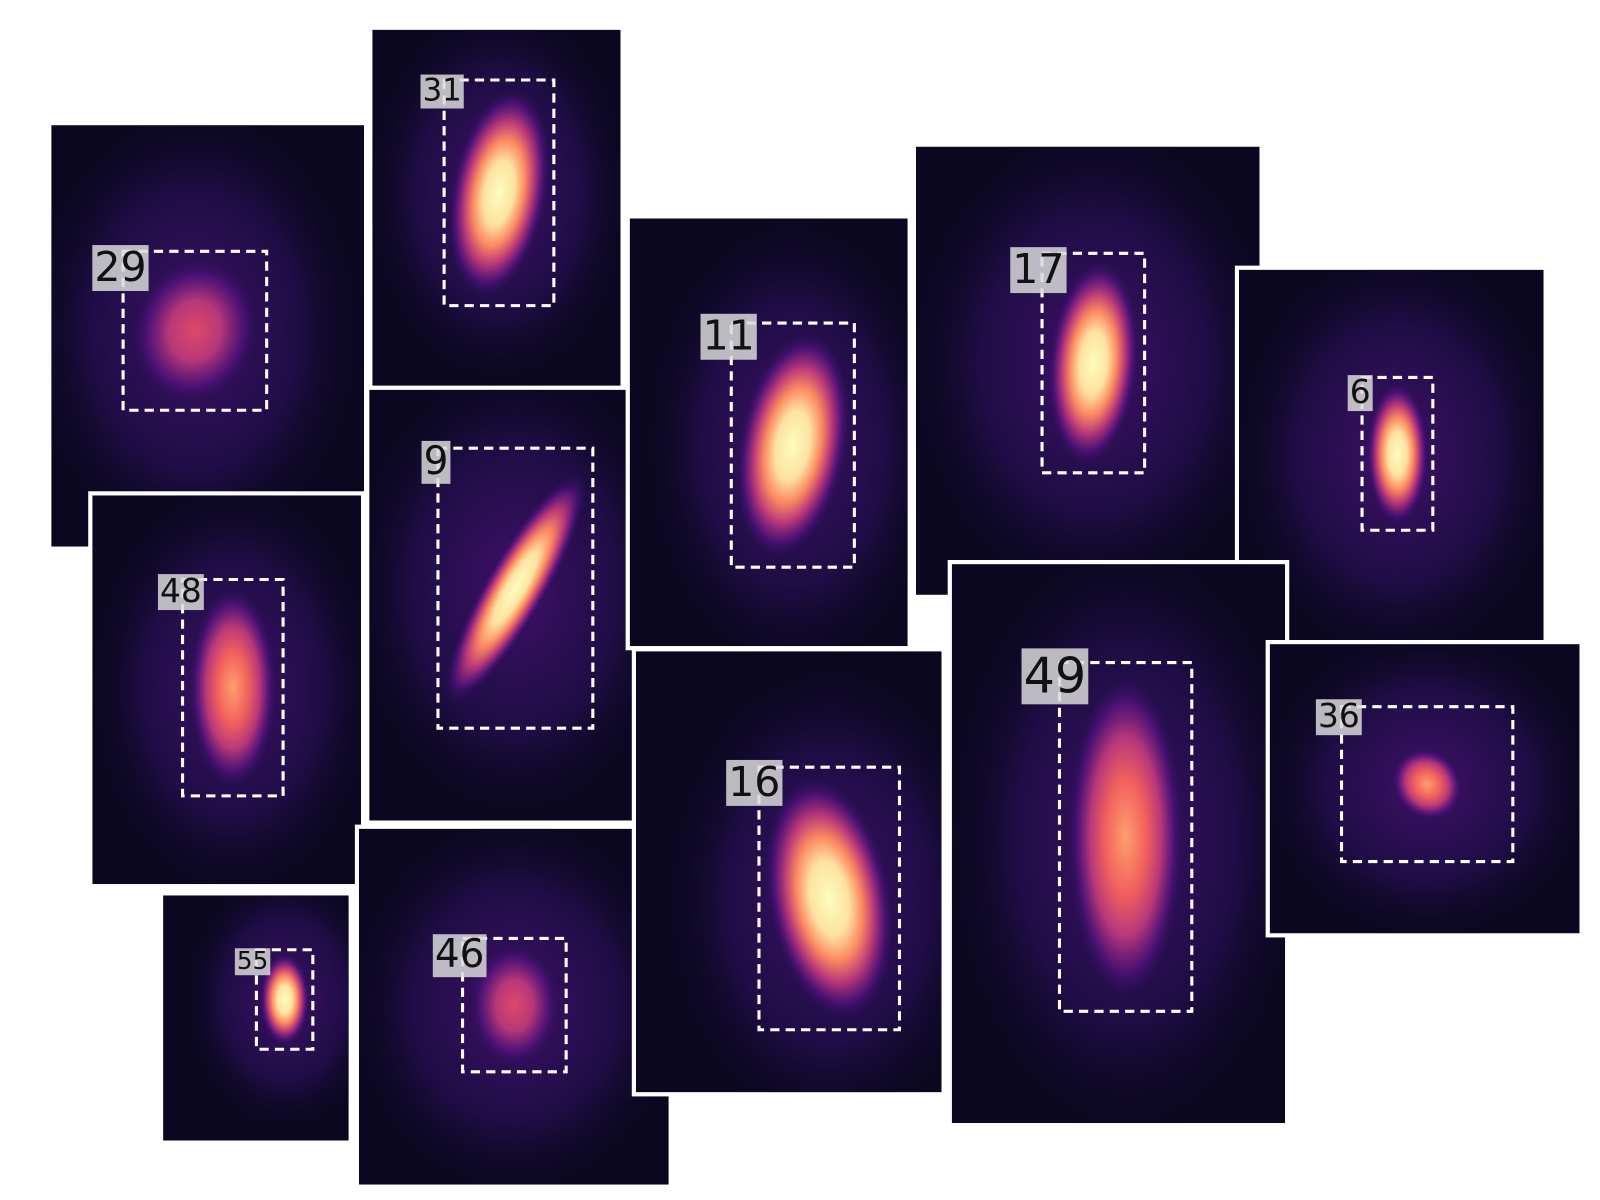 The image size is (1600, 1200). I want to click on panel-label: 31, so click(442, 91).